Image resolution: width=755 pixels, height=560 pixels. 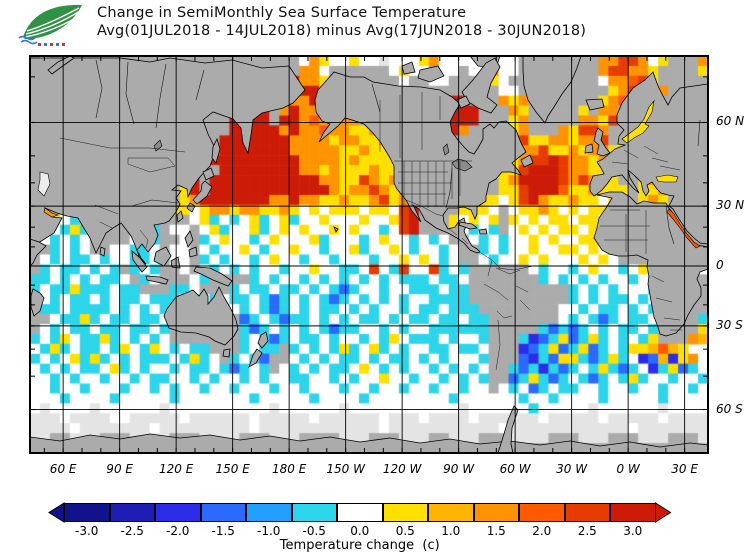 What do you see at coordinates (132, 531) in the screenshot?
I see `colorbar-tick-label: -2.5` at bounding box center [132, 531].